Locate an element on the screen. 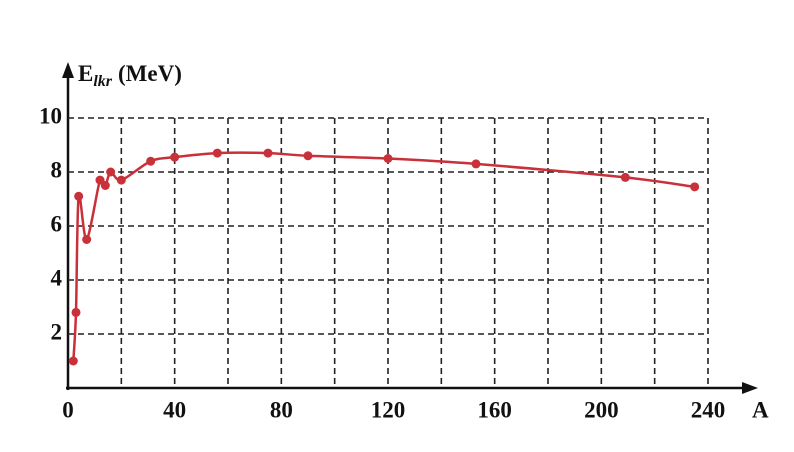 The image size is (794, 452). x-tick-label: 240 is located at coordinates (708, 409).